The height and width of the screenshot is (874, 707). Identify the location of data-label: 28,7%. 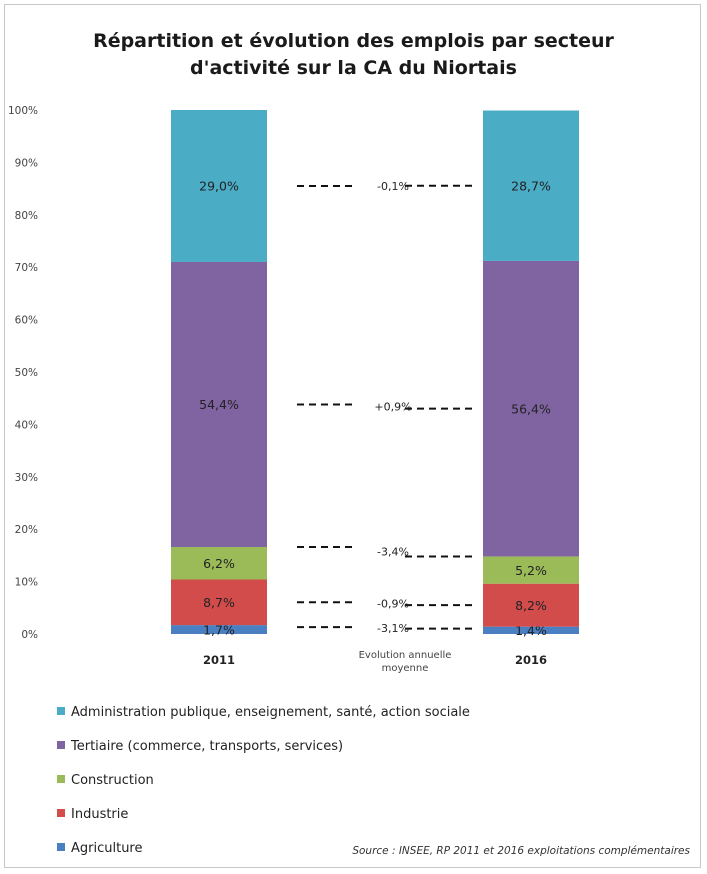
(531, 185).